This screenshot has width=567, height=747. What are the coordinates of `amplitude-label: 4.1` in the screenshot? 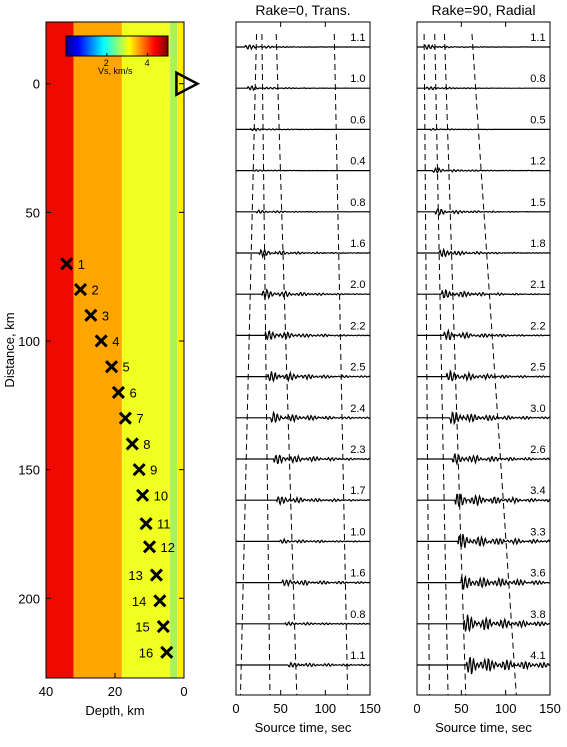 It's located at (537, 656).